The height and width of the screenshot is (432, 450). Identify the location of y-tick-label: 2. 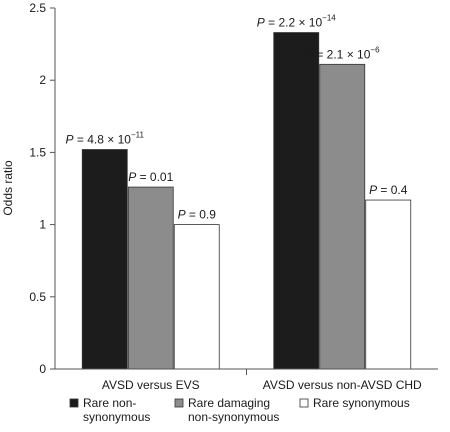
(42, 80).